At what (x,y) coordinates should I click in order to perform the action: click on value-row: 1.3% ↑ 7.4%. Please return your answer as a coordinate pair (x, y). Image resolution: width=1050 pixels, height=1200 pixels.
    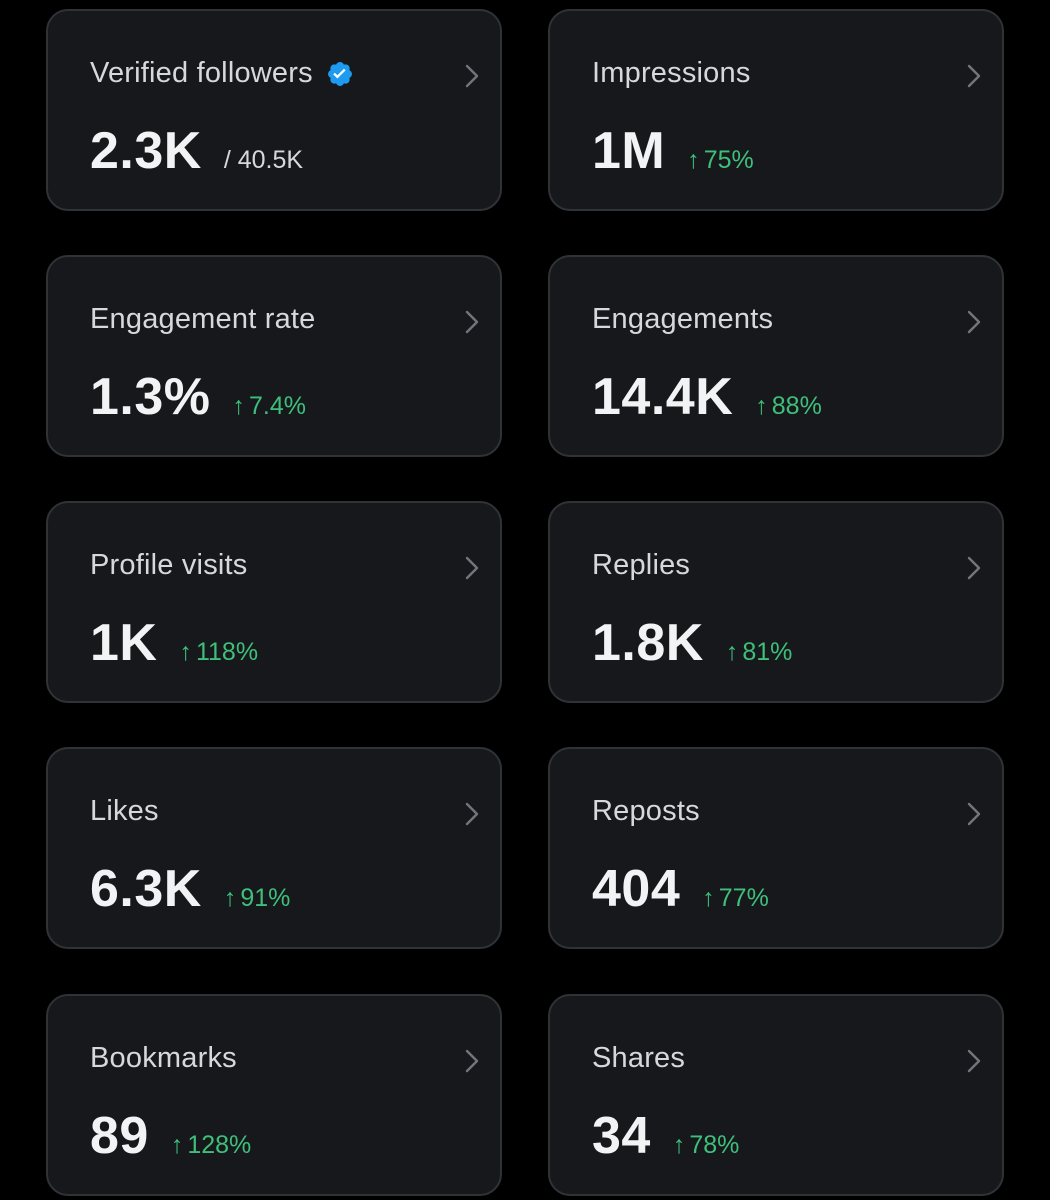
    Looking at the image, I should click on (198, 397).